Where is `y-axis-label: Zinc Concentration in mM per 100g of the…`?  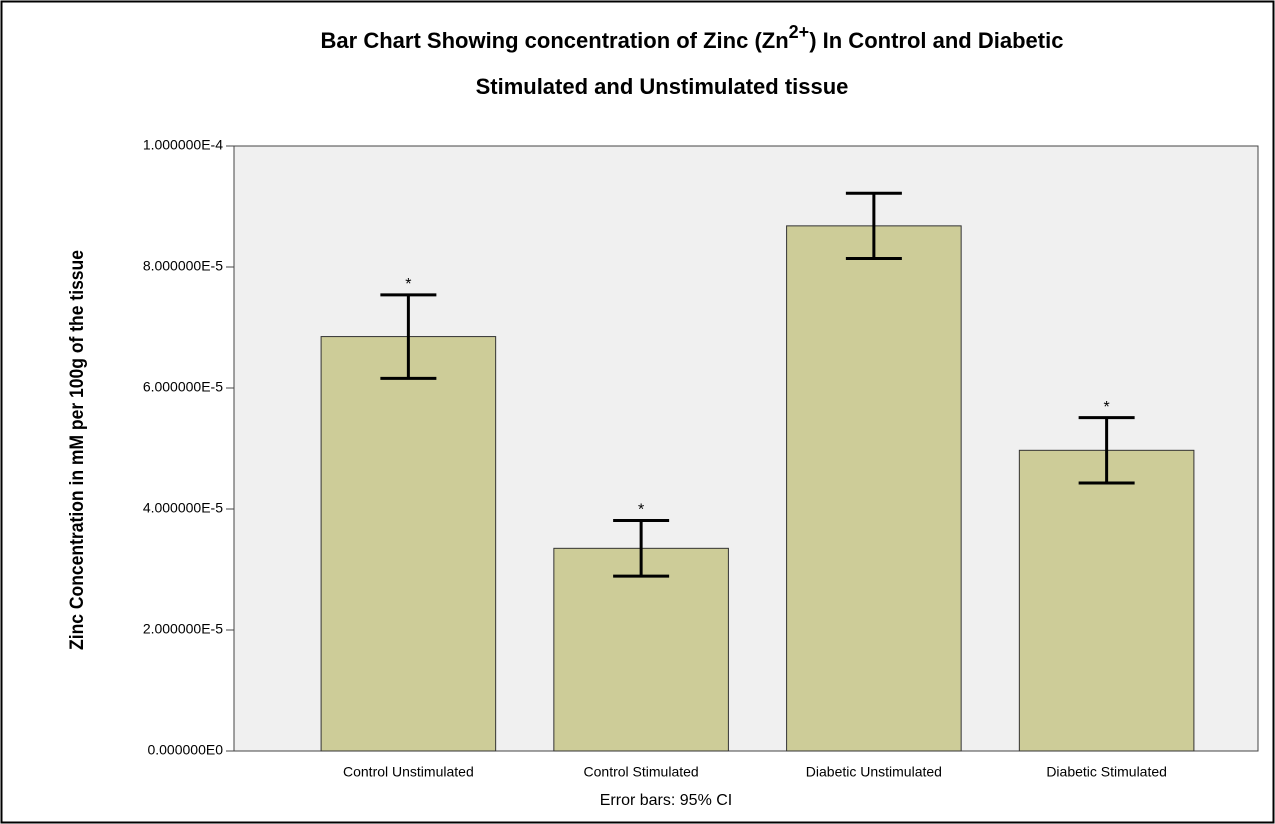 y-axis-label: Zinc Concentration in mM per 100g of the… is located at coordinates (77, 450).